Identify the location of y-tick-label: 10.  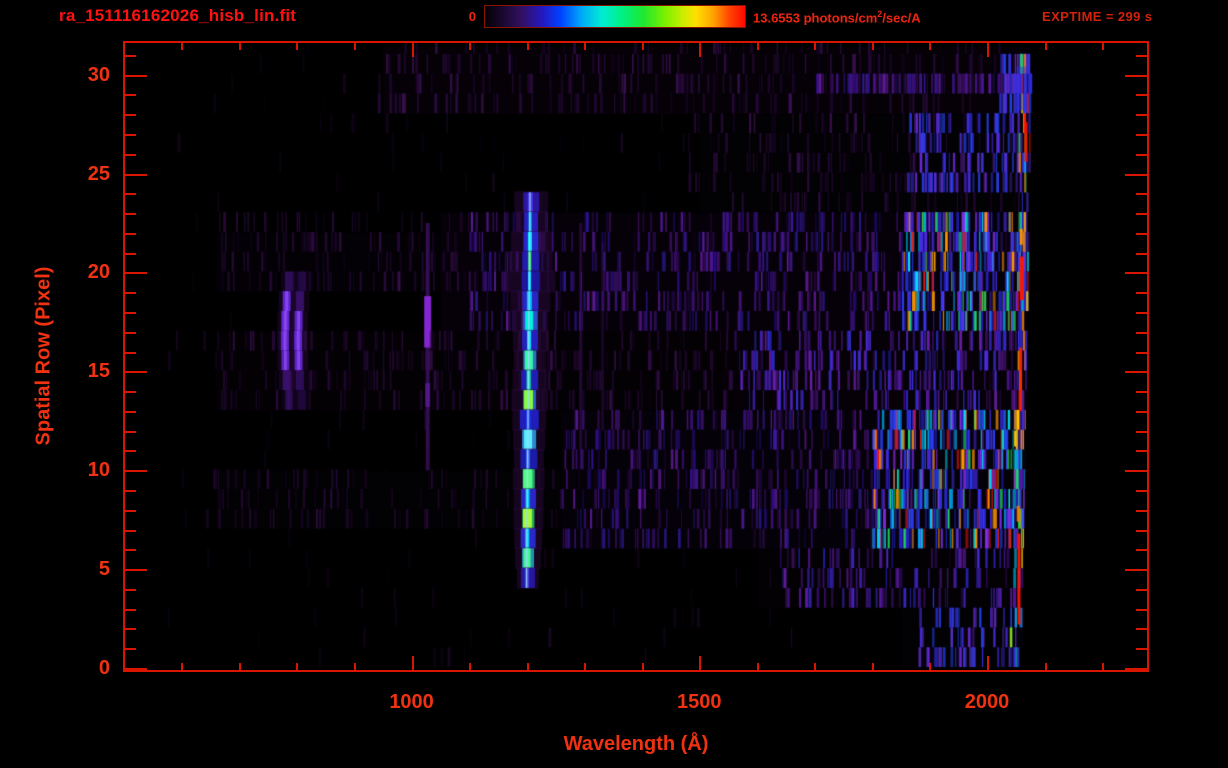
(98, 470).